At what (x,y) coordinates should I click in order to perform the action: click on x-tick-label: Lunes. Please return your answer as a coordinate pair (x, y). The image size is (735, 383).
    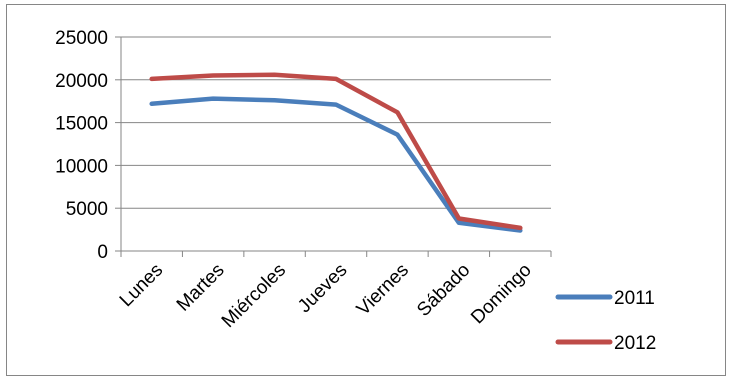
    Looking at the image, I should click on (141, 285).